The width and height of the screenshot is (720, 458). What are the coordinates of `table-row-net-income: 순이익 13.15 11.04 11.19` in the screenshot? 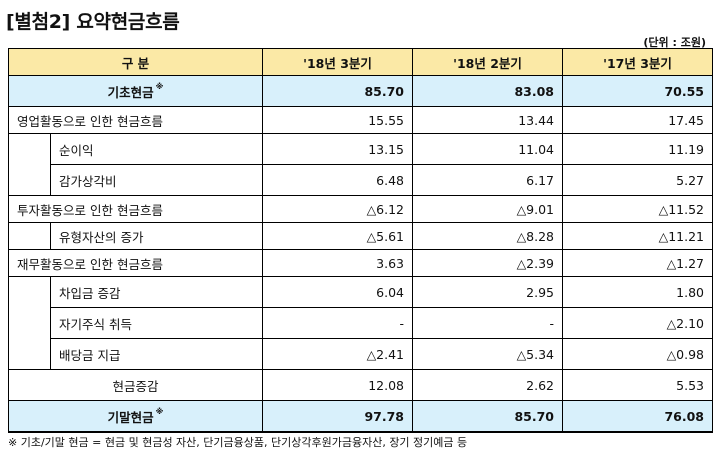 It's located at (361, 164).